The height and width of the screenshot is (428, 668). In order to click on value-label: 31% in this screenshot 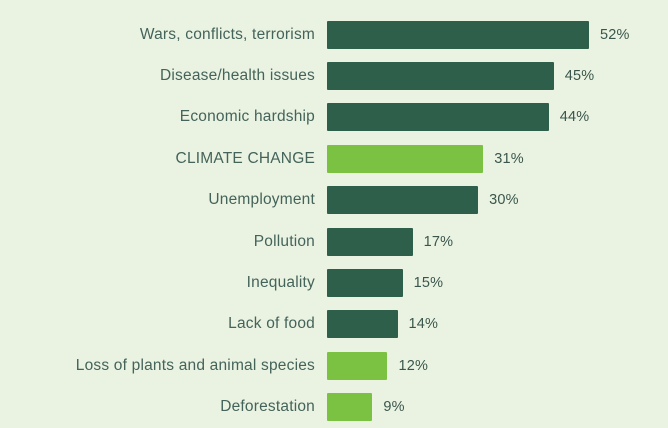, I will do `click(509, 158)`.